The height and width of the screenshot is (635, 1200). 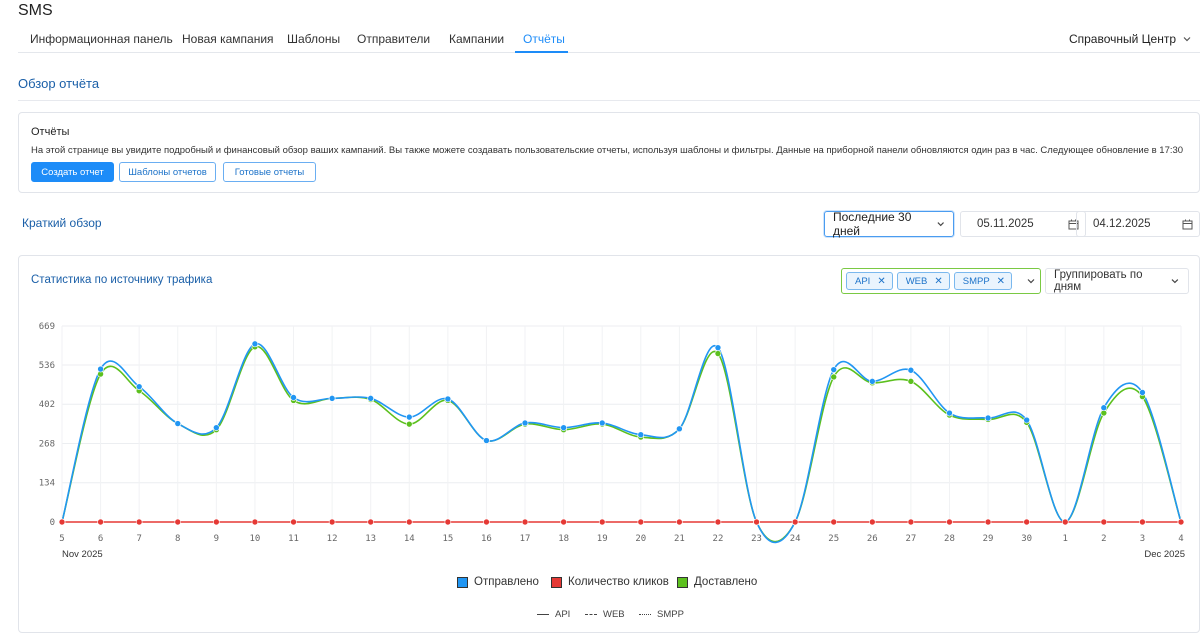 I want to click on tab-campaigns: Кампании, so click(x=477, y=39).